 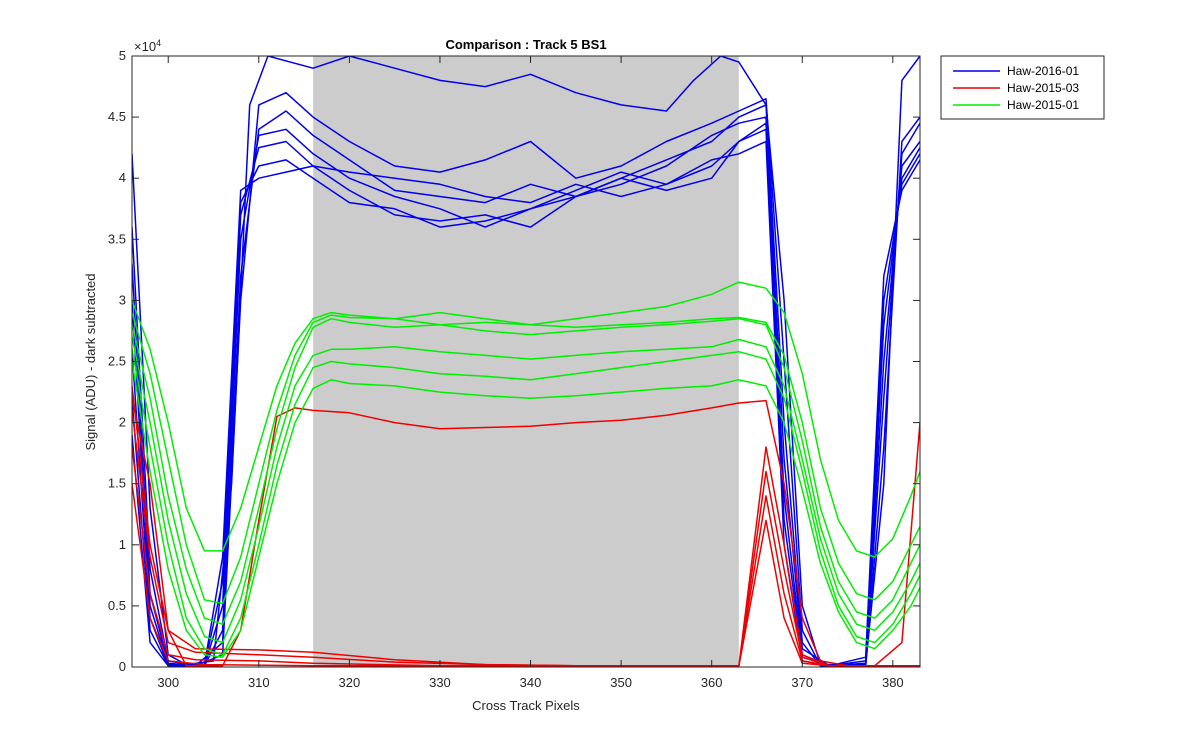 What do you see at coordinates (802, 682) in the screenshot?
I see `x-tick-label: 370` at bounding box center [802, 682].